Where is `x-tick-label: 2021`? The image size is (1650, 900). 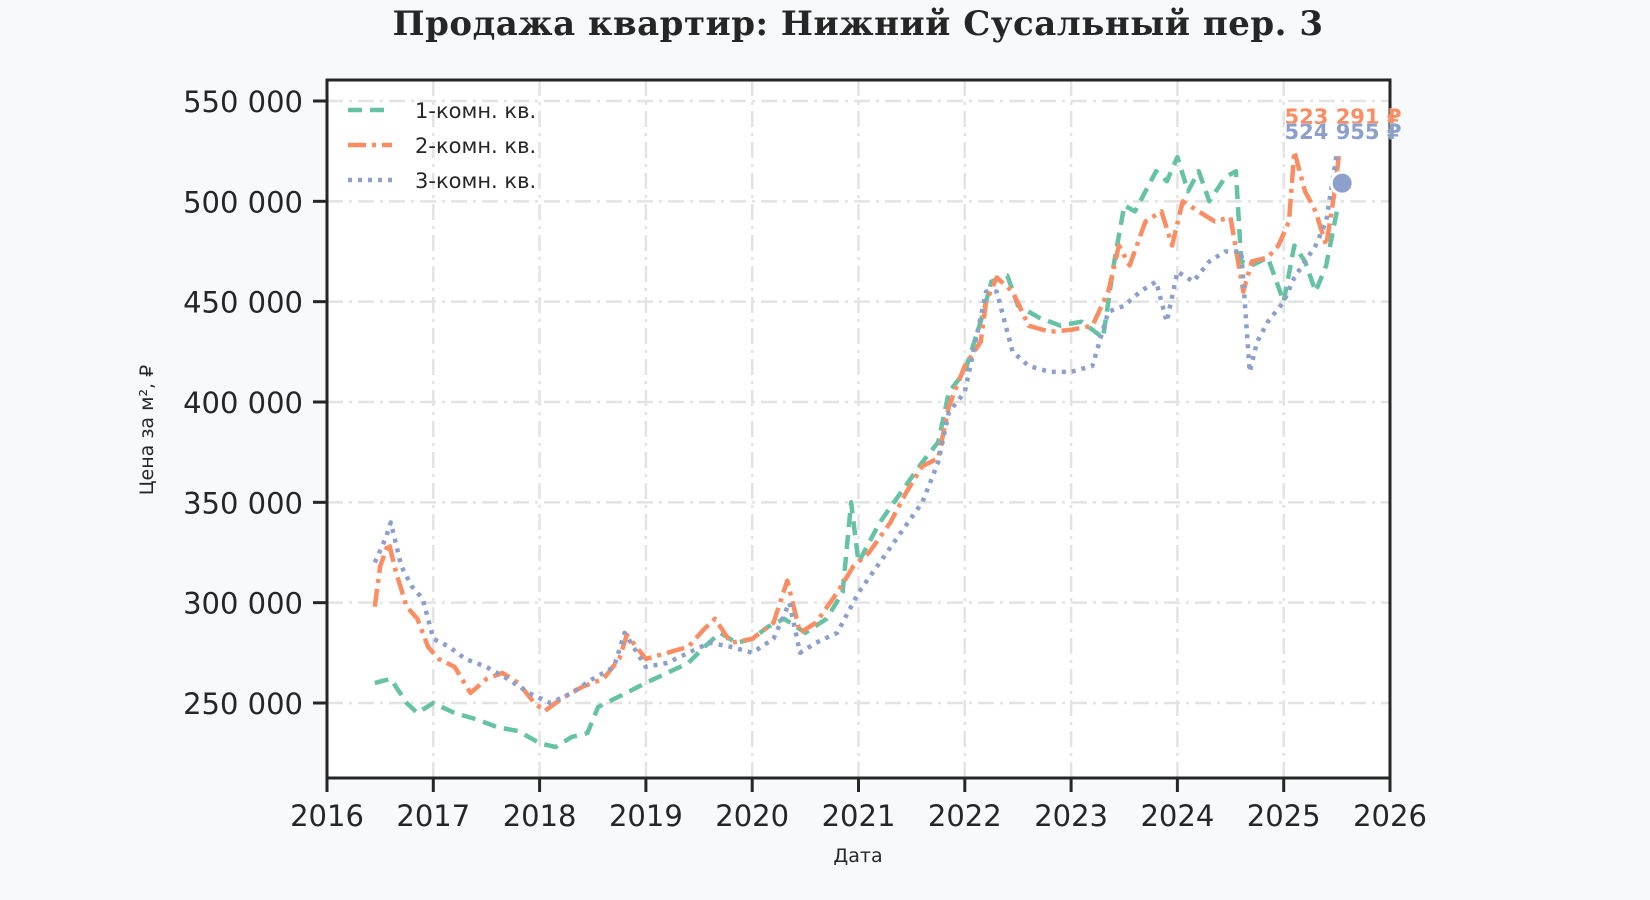 x-tick-label: 2021 is located at coordinates (859, 816).